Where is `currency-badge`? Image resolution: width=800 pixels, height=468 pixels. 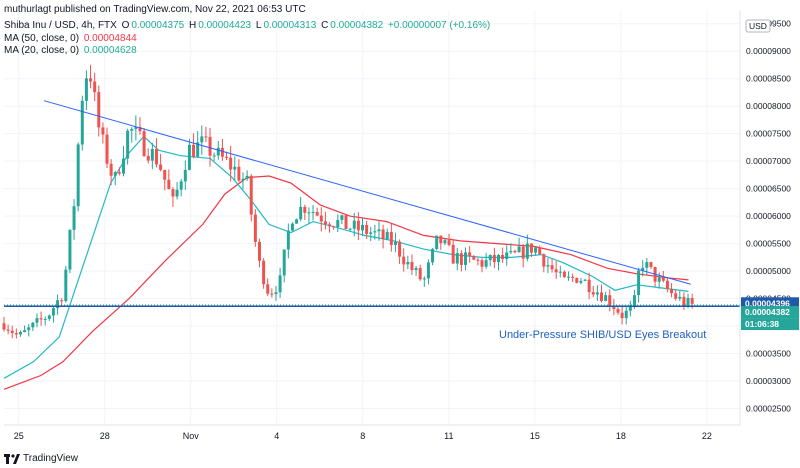 currency-badge is located at coordinates (758, 26).